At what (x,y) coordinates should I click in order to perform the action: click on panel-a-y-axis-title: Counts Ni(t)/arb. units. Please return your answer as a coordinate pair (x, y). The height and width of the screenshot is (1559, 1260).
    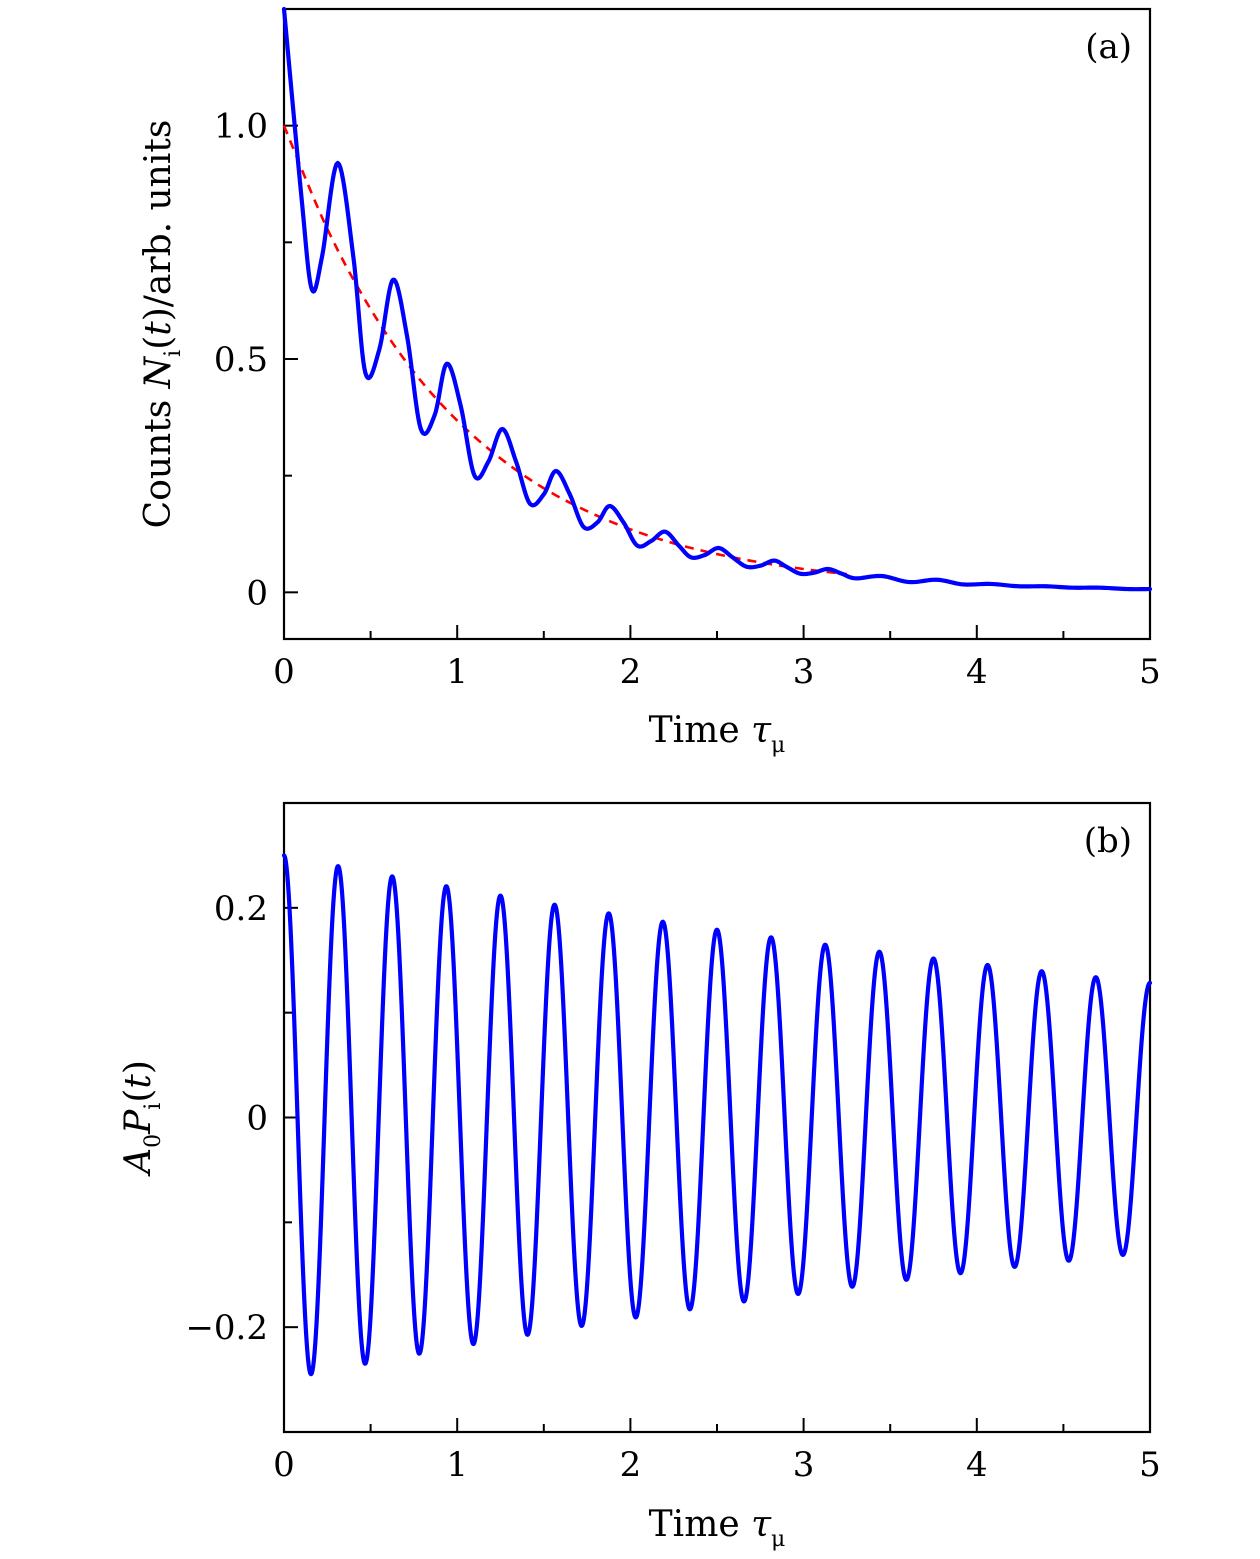
    Looking at the image, I should click on (162, 324).